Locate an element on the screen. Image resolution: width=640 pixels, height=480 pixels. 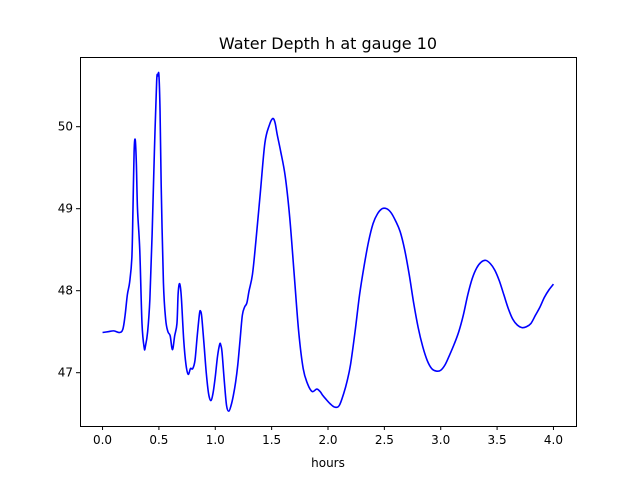
x-tick-label: 3.5 is located at coordinates (497, 440).